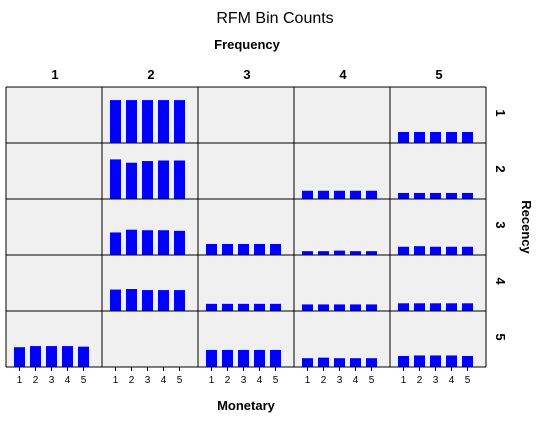 This screenshot has width=551, height=426. What do you see at coordinates (403, 137) in the screenshot?
I see `bar-r1-f5-m1` at bounding box center [403, 137].